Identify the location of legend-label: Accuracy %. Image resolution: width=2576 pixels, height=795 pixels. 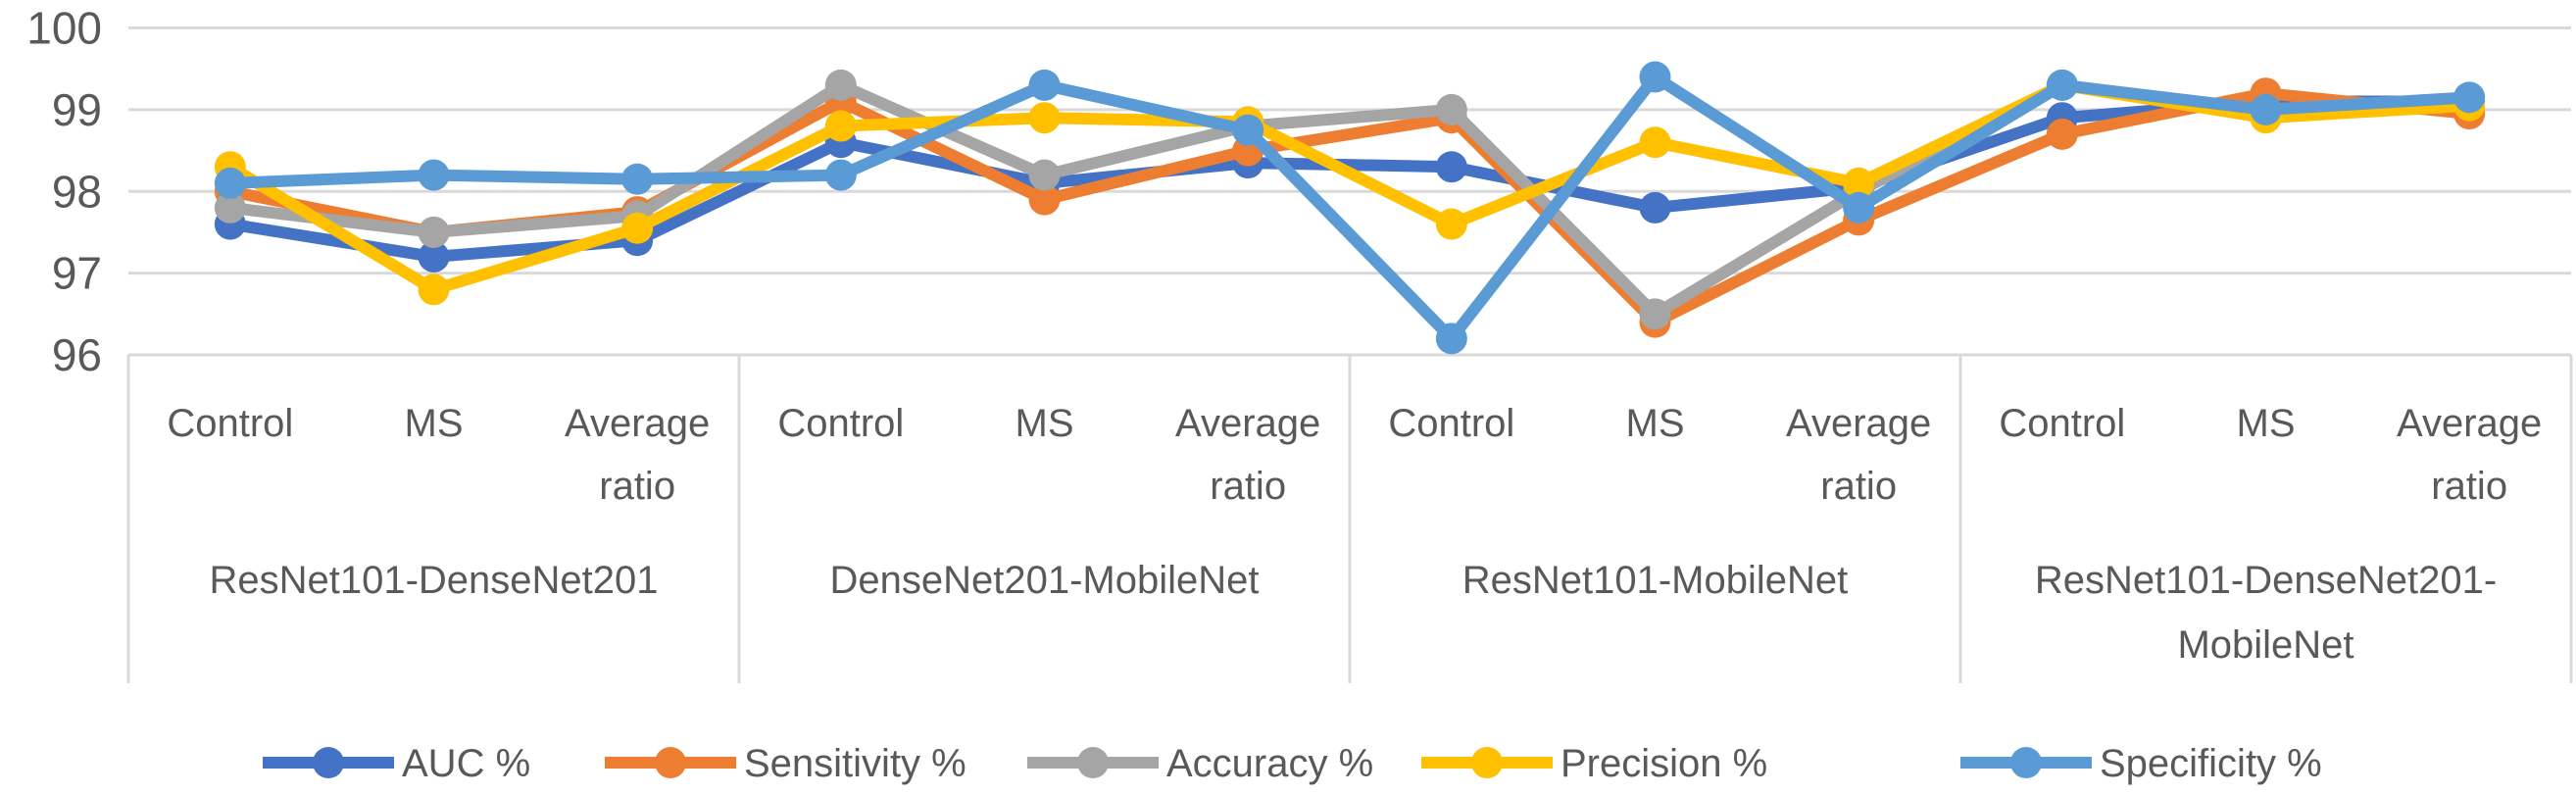
(1269, 763).